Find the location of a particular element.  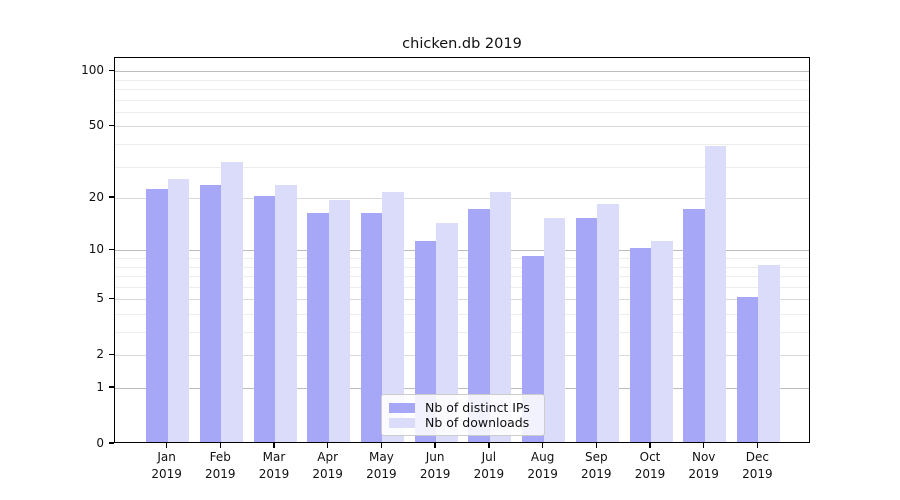

x-tick-may is located at coordinates (381, 445).